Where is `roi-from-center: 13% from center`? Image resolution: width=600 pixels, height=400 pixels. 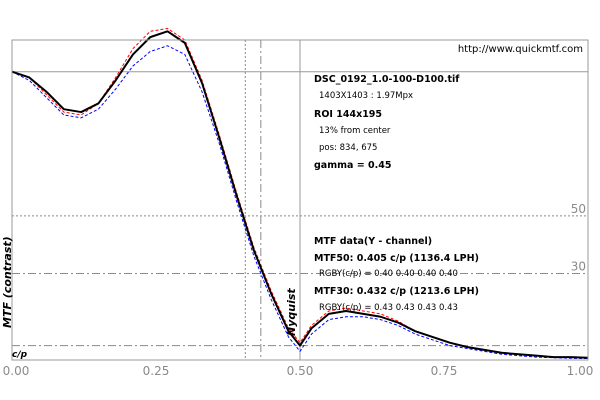 roi-from-center: 13% from center is located at coordinates (355, 131).